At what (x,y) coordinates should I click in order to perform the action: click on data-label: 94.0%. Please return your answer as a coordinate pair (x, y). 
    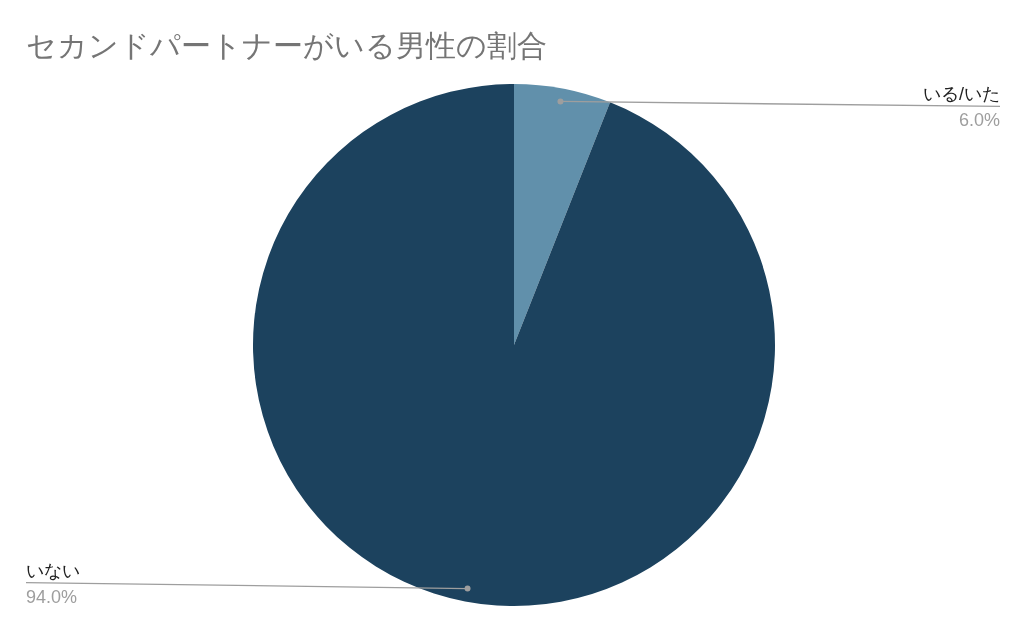
    Looking at the image, I should click on (52, 596).